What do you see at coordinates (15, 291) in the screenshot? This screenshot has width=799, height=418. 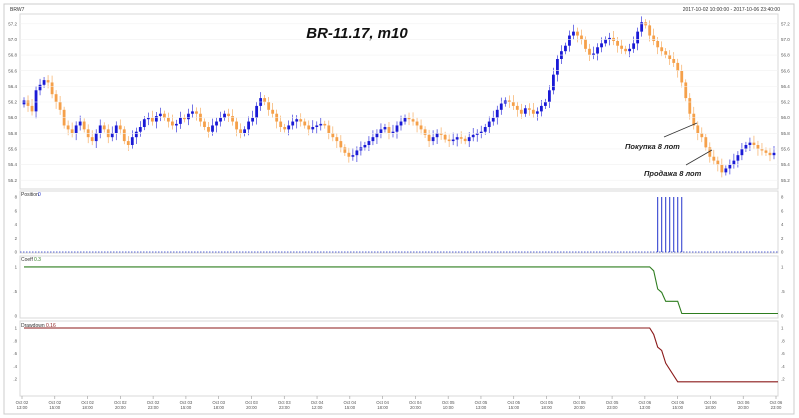 I see `coeff-tick-label-left: .5` at bounding box center [15, 291].